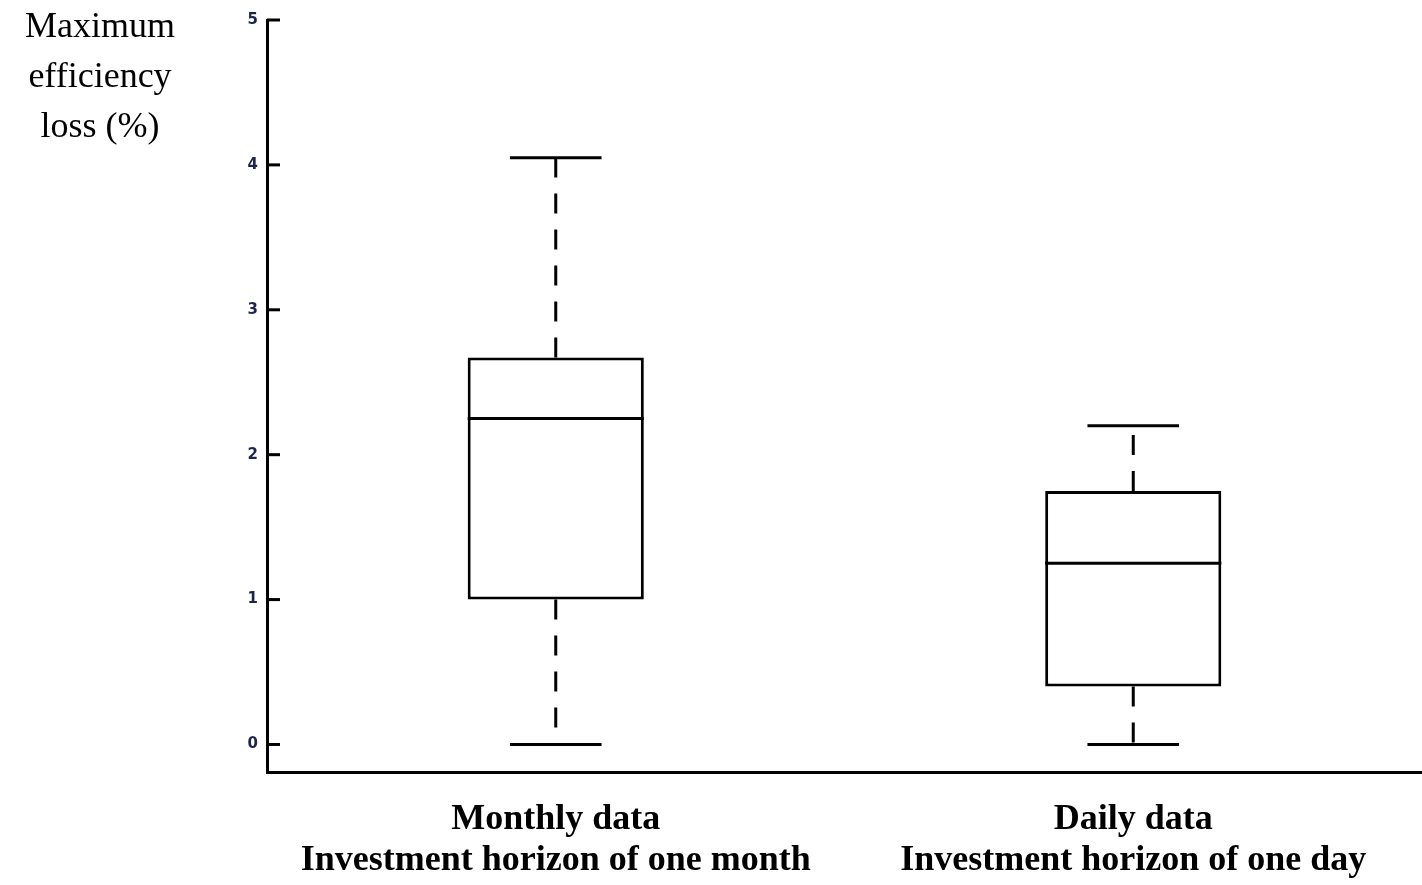 Image resolution: width=1422 pixels, height=885 pixels. What do you see at coordinates (100, 75) in the screenshot?
I see `y-axis-title: Maximum efficiency loss (%)` at bounding box center [100, 75].